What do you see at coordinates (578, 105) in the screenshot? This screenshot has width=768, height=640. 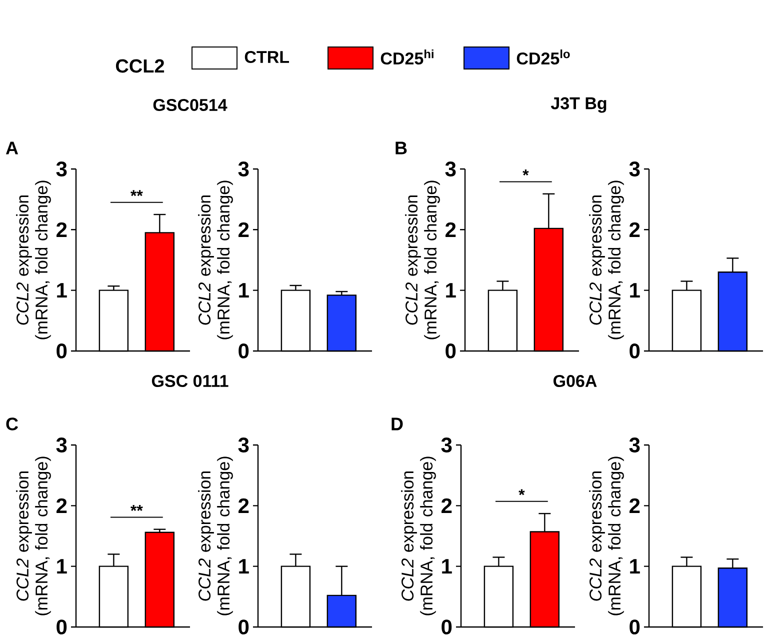 I see `chart-title: J3T Bg` at bounding box center [578, 105].